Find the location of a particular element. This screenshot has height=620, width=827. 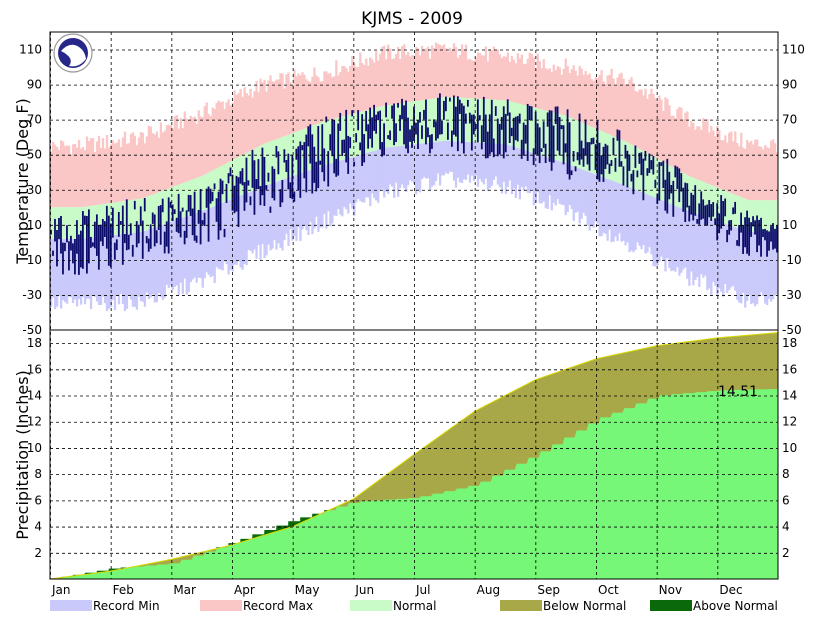

temp-tick-right: 70 is located at coordinates (789, 120).